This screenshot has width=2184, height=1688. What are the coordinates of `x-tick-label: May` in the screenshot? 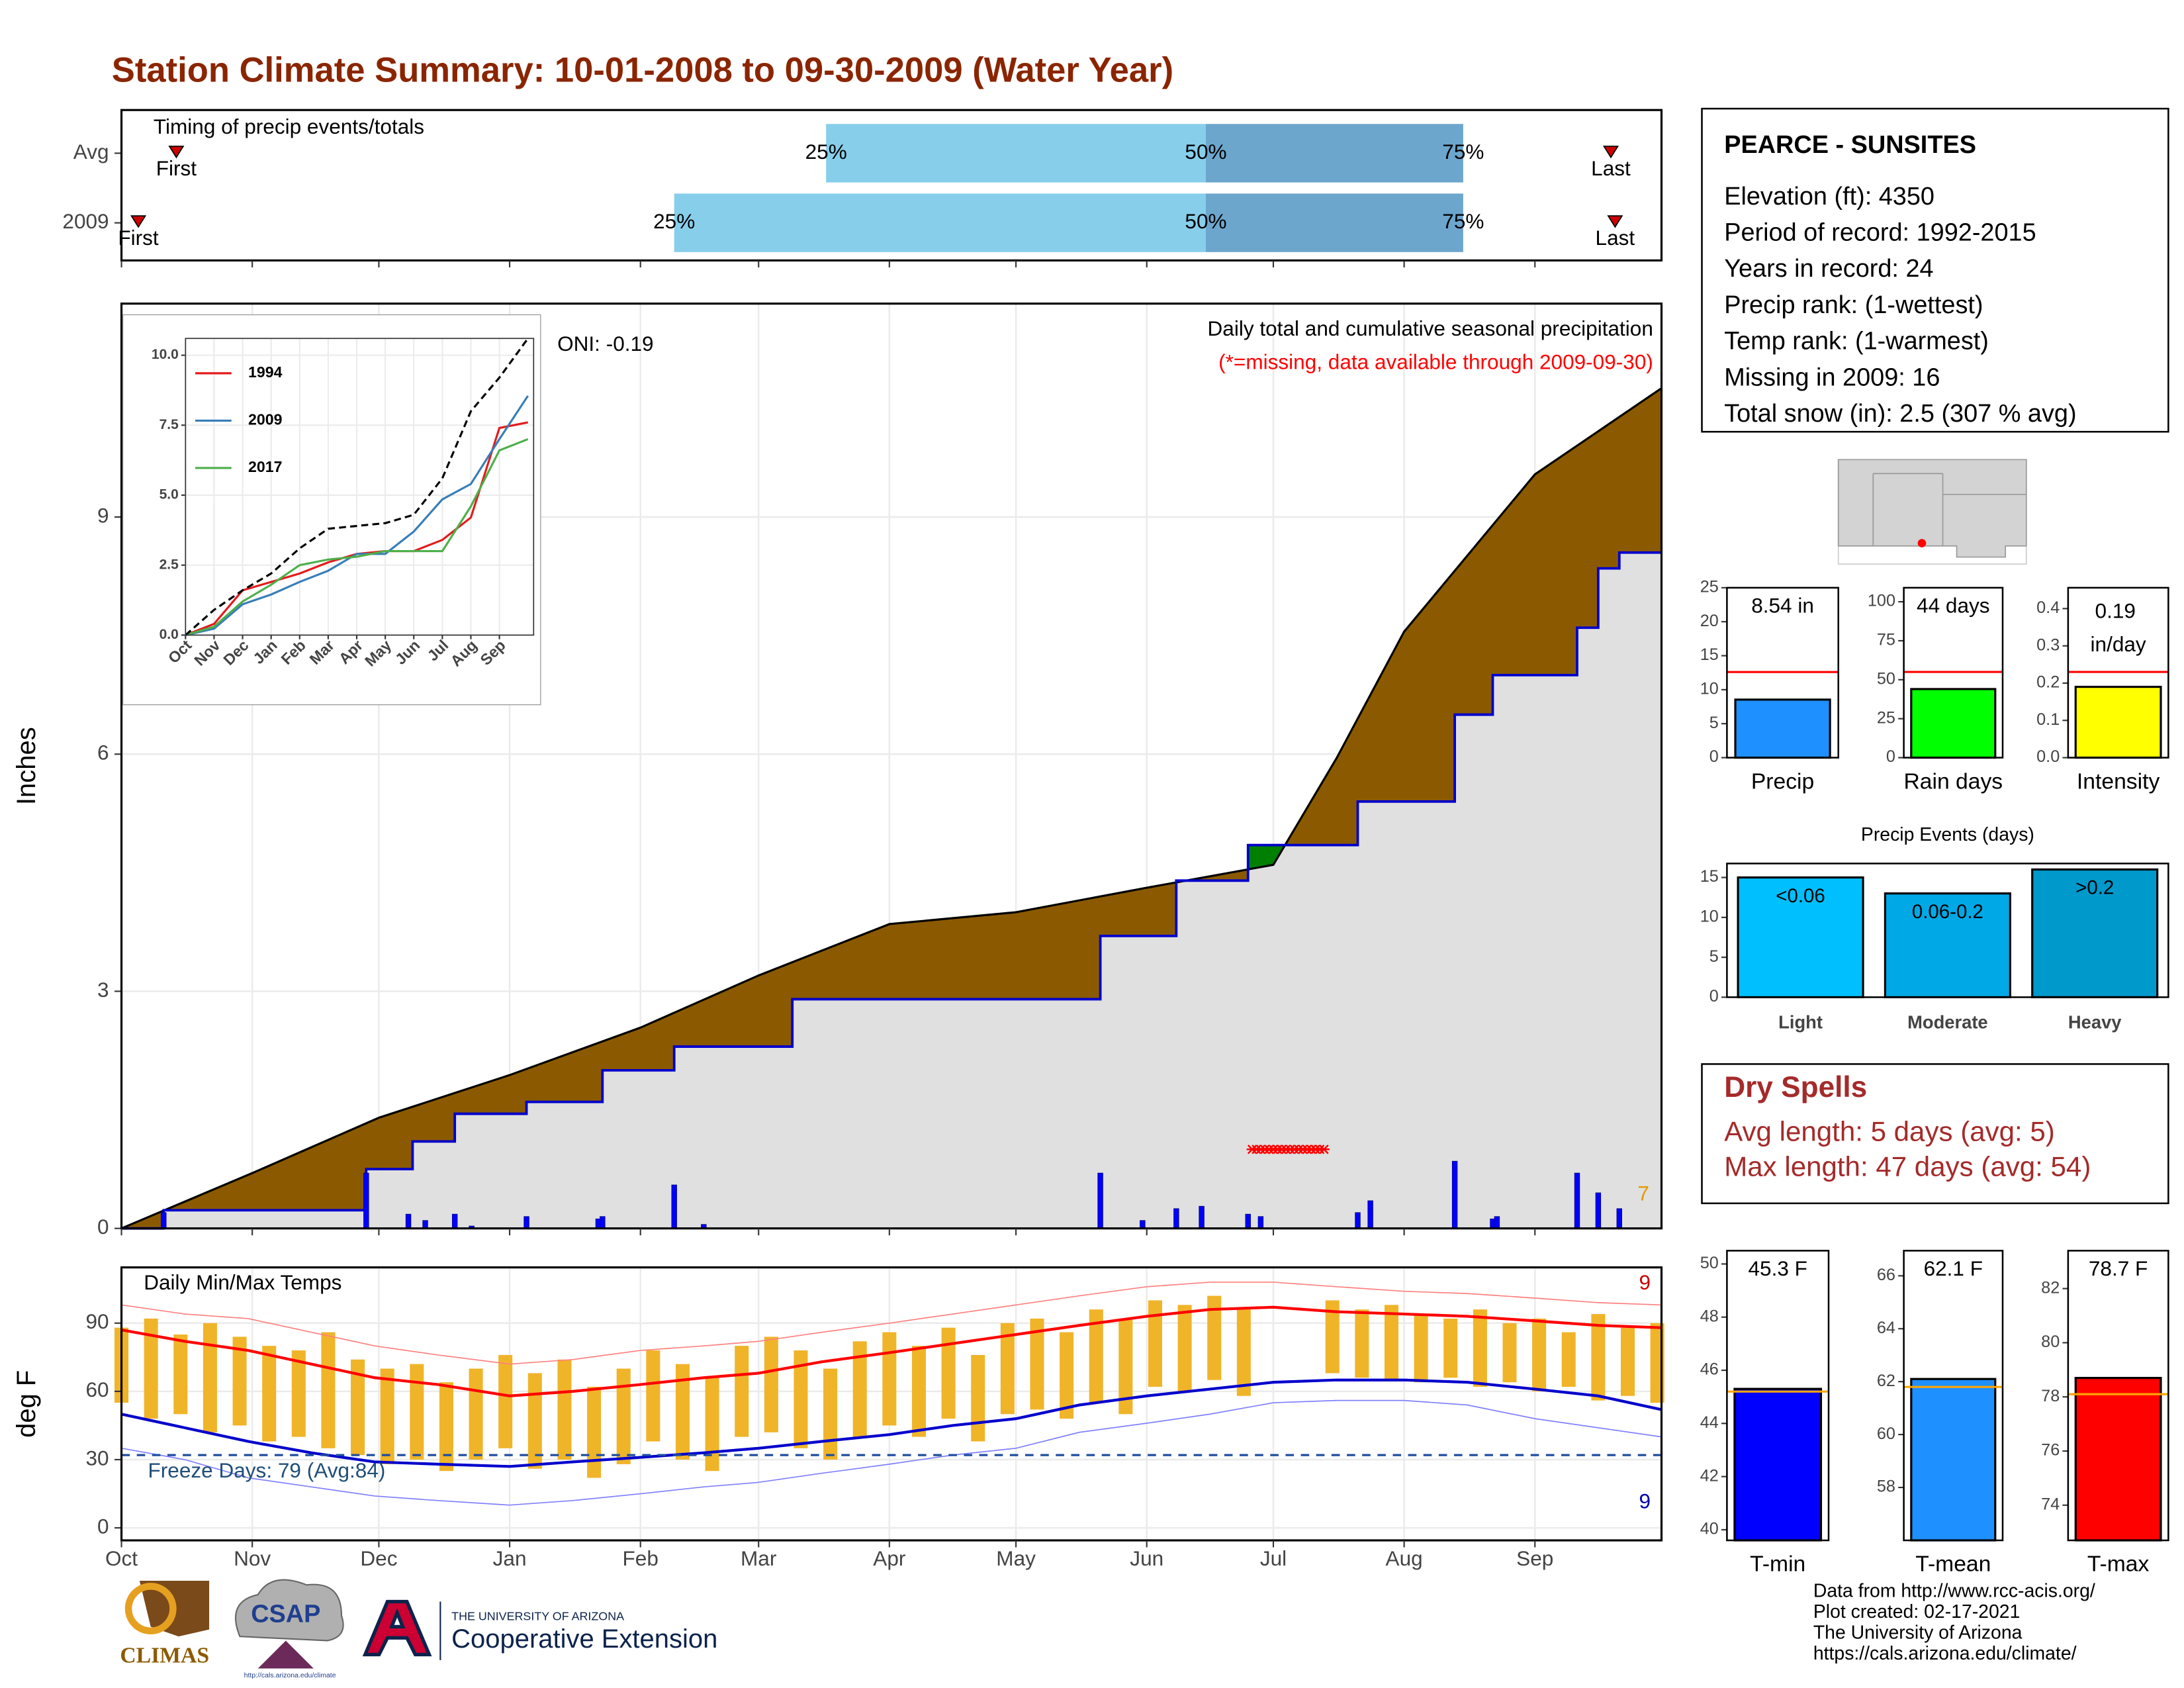 It's located at (1016, 1558).